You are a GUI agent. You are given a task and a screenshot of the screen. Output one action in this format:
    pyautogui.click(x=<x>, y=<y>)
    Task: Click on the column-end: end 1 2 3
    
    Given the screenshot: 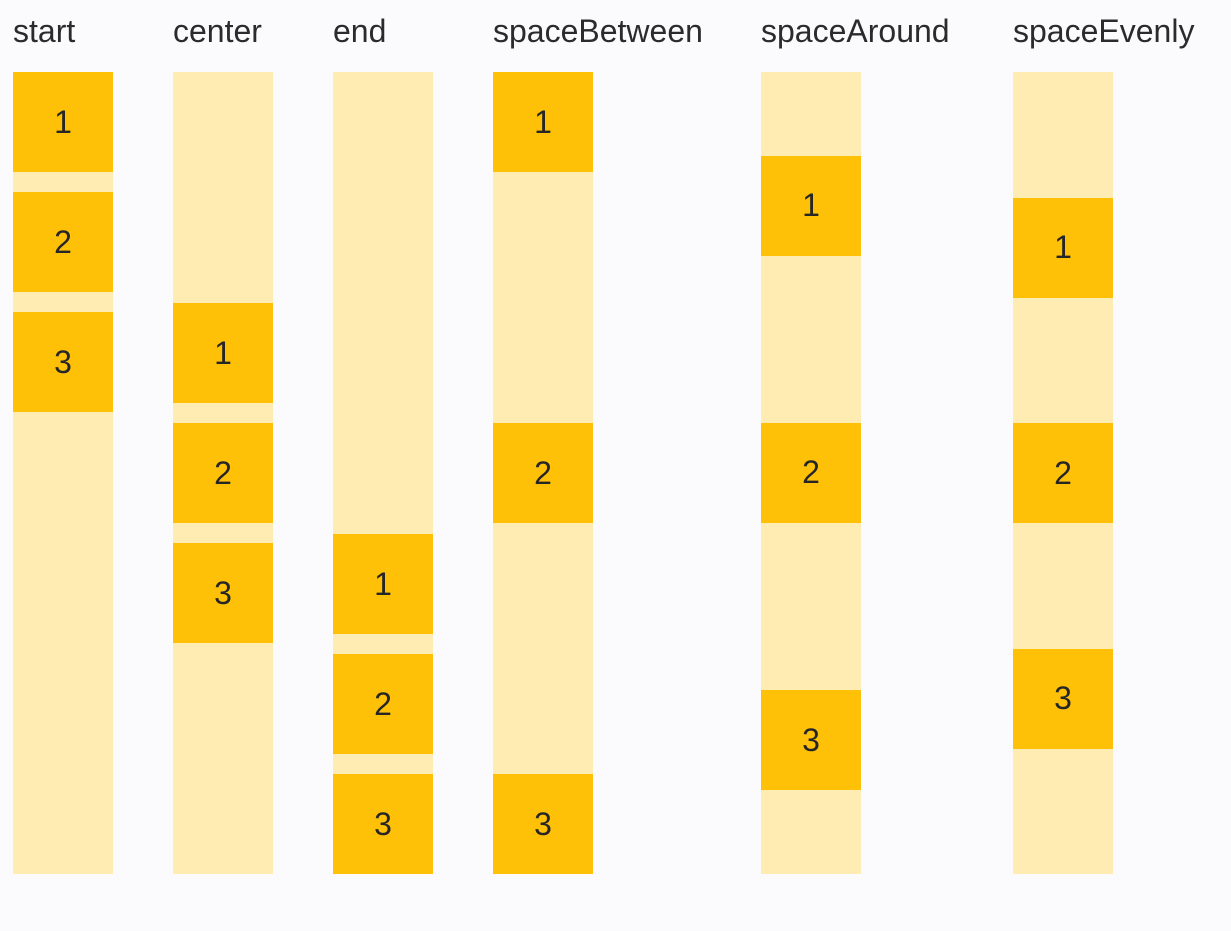 What is the action you would take?
    pyautogui.click(x=383, y=443)
    